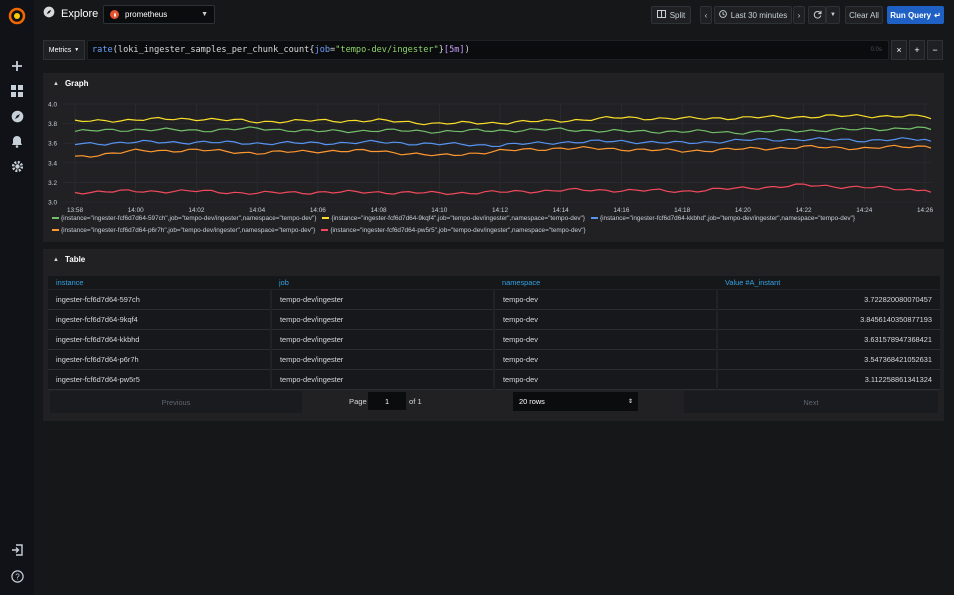 The image size is (954, 595). What do you see at coordinates (322, 50) in the screenshot?
I see `query-label-key: job` at bounding box center [322, 50].